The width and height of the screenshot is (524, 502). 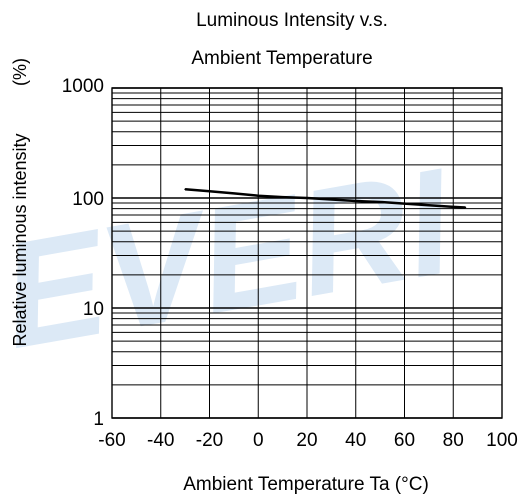 I want to click on x-tick-label: 20, so click(x=306, y=440).